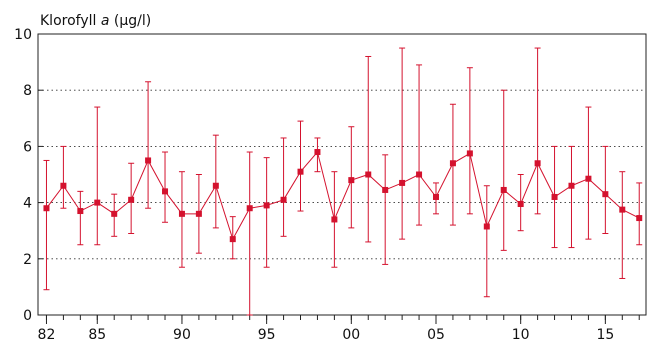  I want to click on y-tick-label: 8, so click(27, 91).